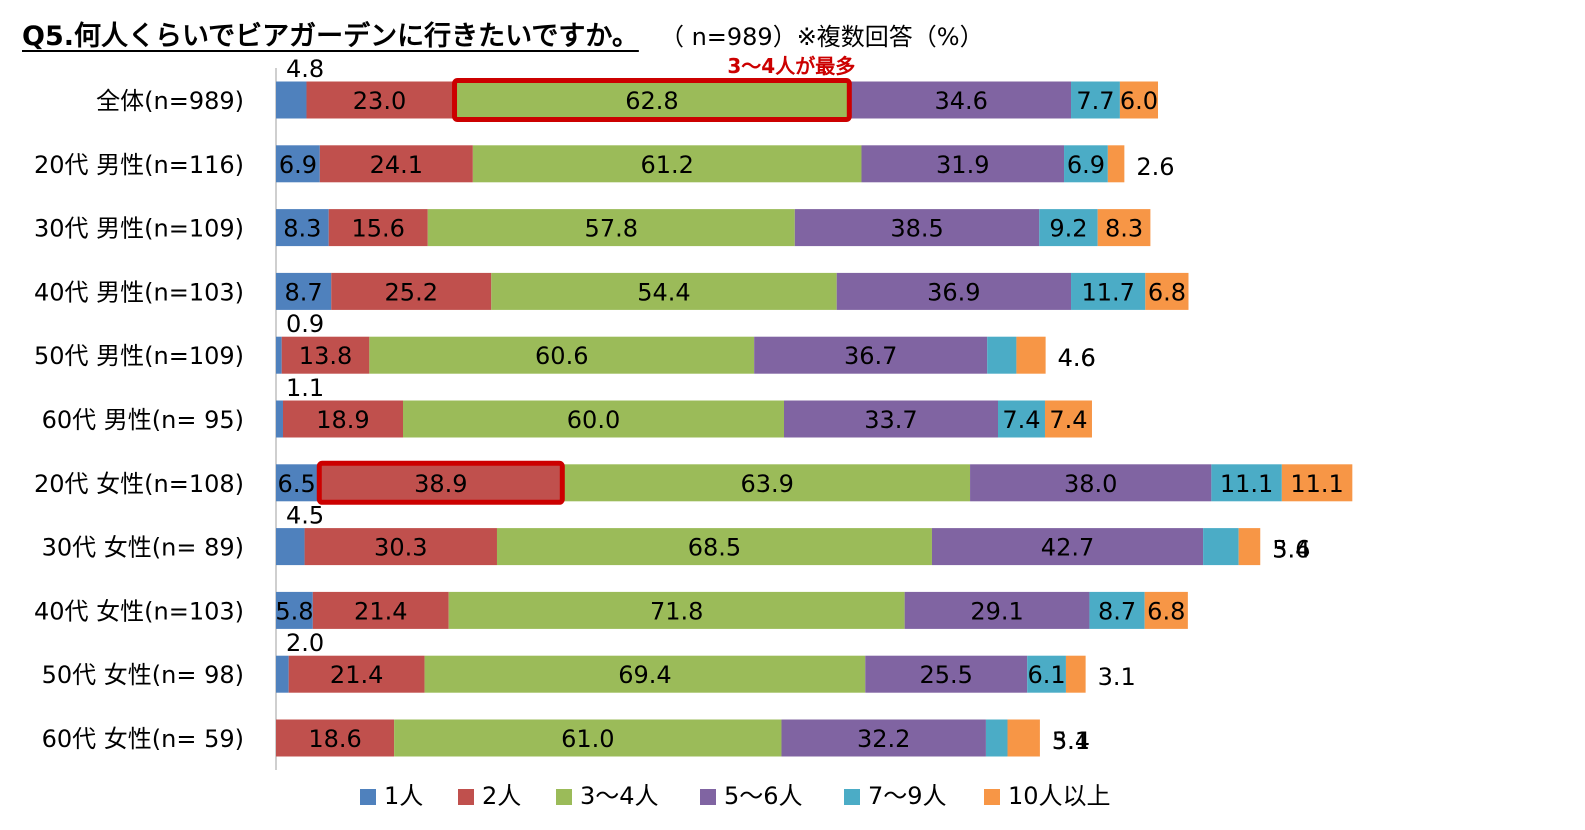 This screenshot has height=830, width=1585. I want to click on data-label: 31.9, so click(962, 165).